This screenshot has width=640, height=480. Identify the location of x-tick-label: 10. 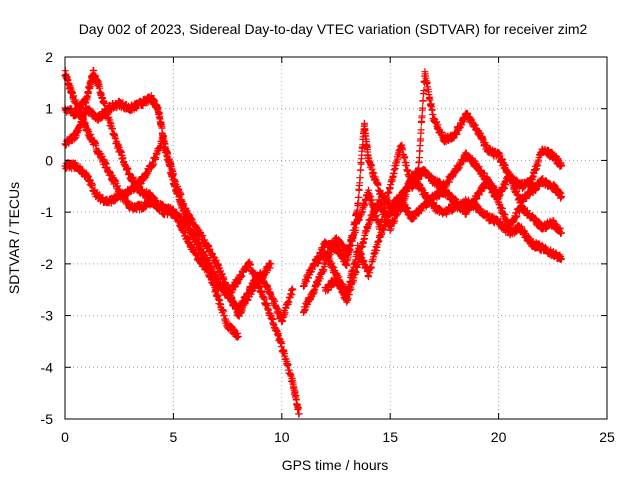
(282, 437).